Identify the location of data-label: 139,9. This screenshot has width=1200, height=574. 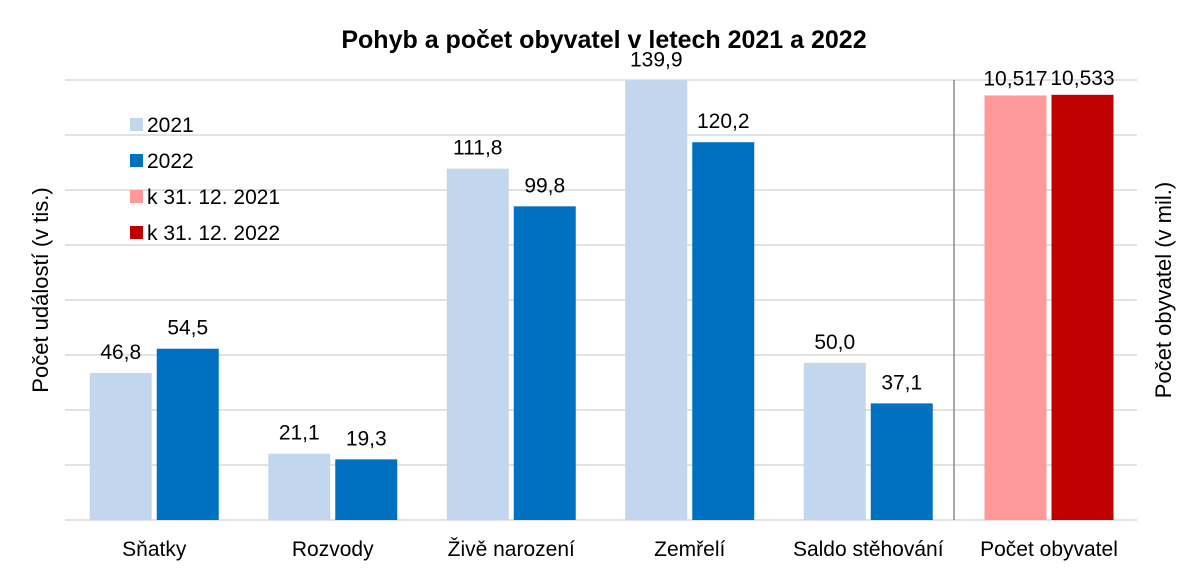
(656, 59).